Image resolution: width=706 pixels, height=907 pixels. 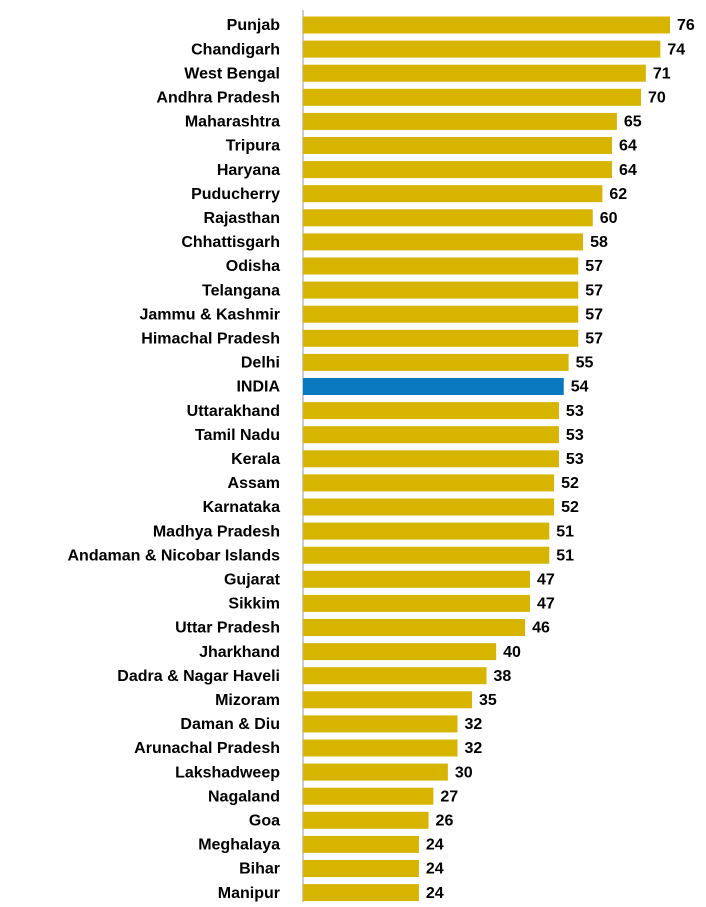 I want to click on category-label: Gujarat, so click(x=252, y=580).